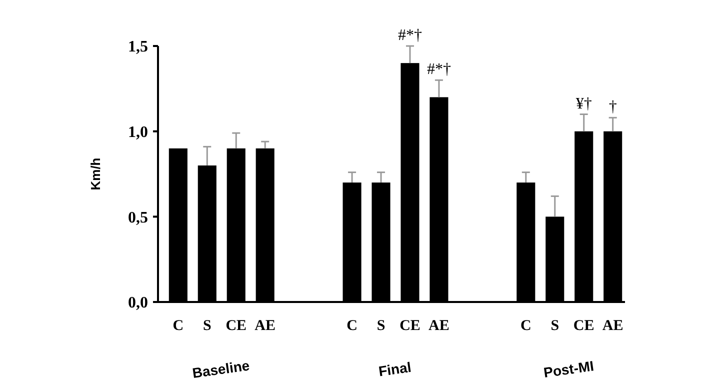 This screenshot has width=717, height=382. Describe the element at coordinates (612, 107) in the screenshot. I see `data-label: †` at that location.